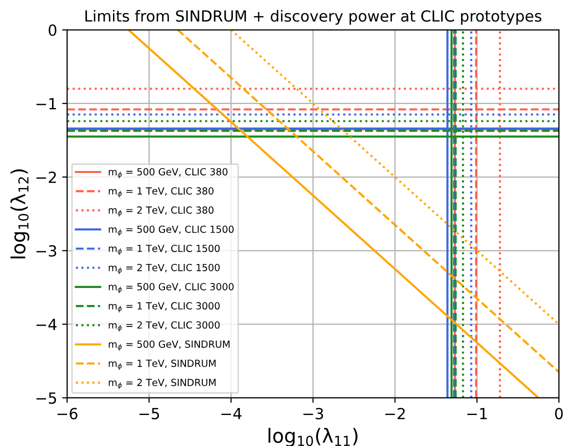 The width and height of the screenshot is (564, 446). Describe the element at coordinates (20, 213) in the screenshot. I see `y-axis-title: log$_{10}$(λ$_{12}$)` at that location.